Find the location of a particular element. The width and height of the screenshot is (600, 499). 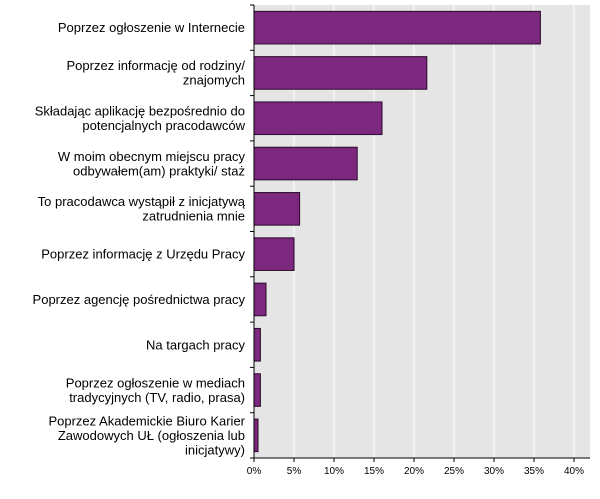

category-label-line: Poprzez ogłoszenie w Internecie is located at coordinates (151, 27).